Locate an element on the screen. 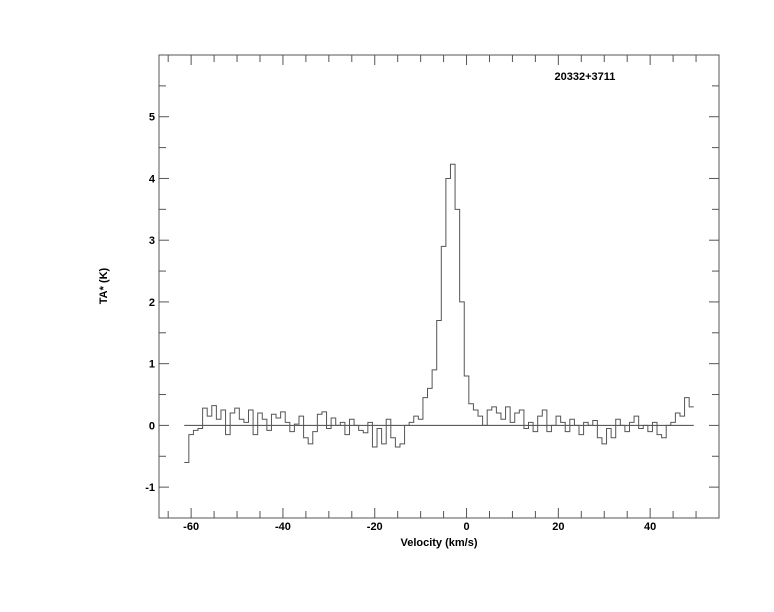  chart-title: 20332+3711 is located at coordinates (585, 77).